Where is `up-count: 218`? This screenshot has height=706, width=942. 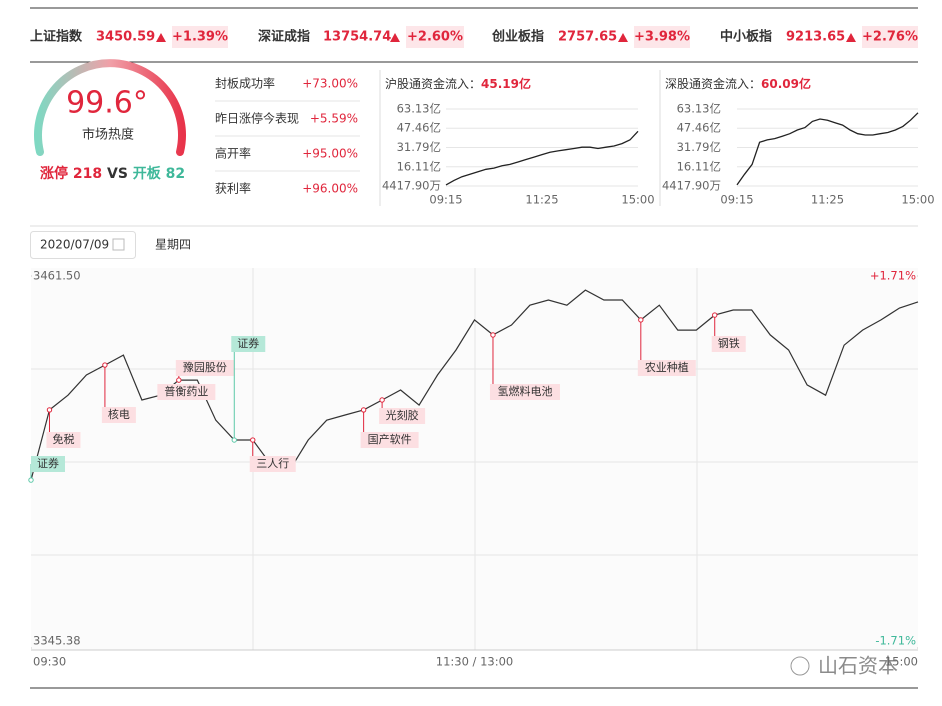 up-count: 218 is located at coordinates (87, 174).